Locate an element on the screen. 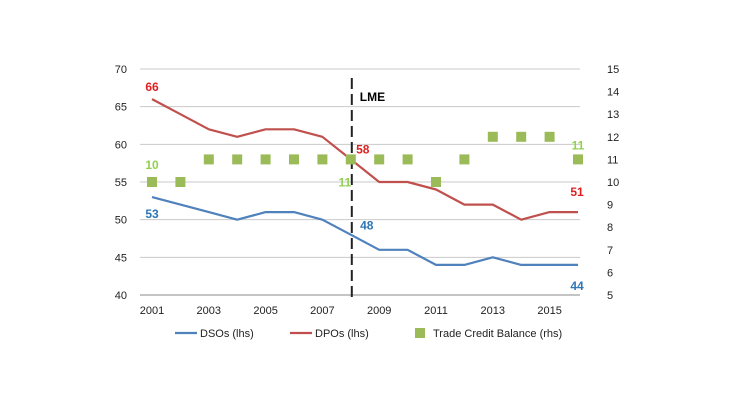 The width and height of the screenshot is (730, 410). left-tick-label: 65 is located at coordinates (121, 108).